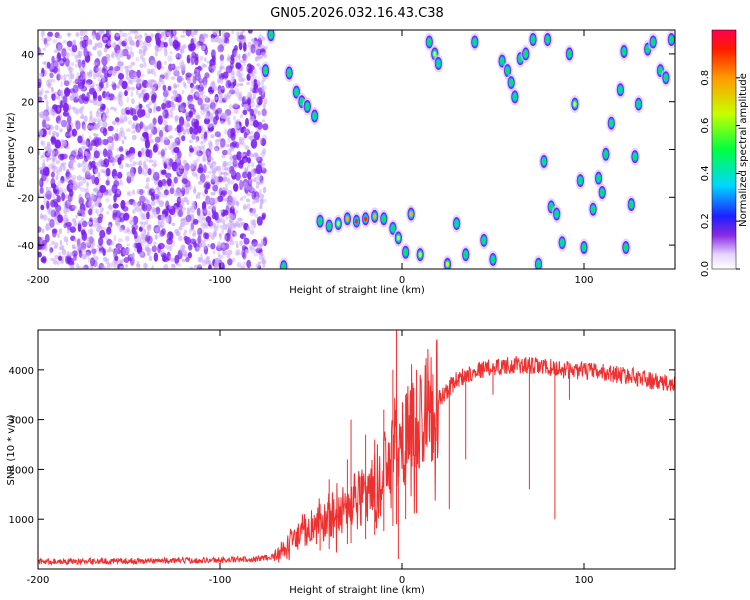  What do you see at coordinates (21, 421) in the screenshot?
I see `y-tick-label: 3000` at bounding box center [21, 421].